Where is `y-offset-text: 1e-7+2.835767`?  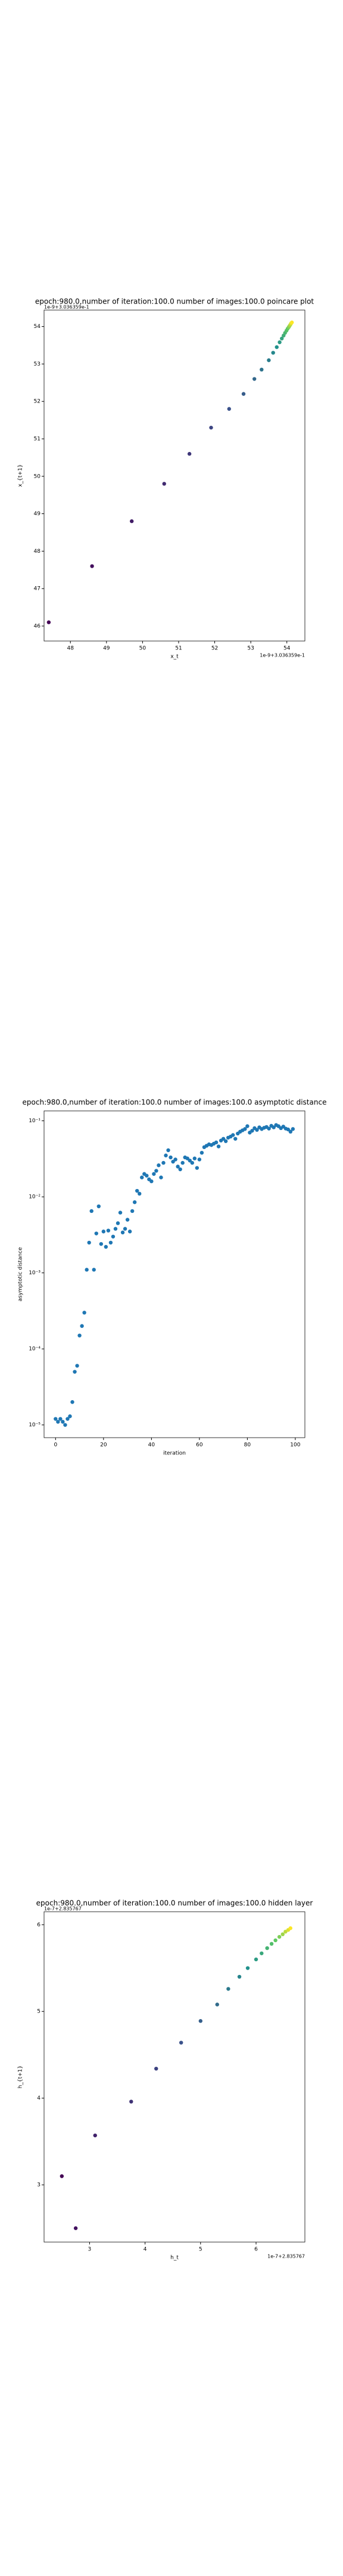
y-offset-text: 1e-7+2.835767 is located at coordinates (63, 1909).